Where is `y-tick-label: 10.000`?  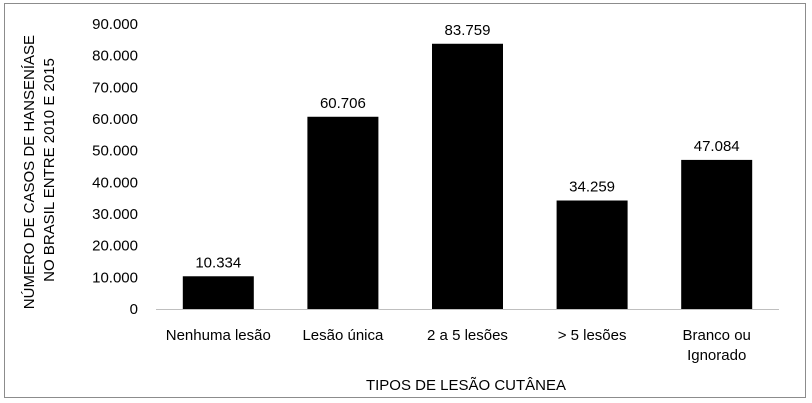 y-tick-label: 10.000 is located at coordinates (115, 277).